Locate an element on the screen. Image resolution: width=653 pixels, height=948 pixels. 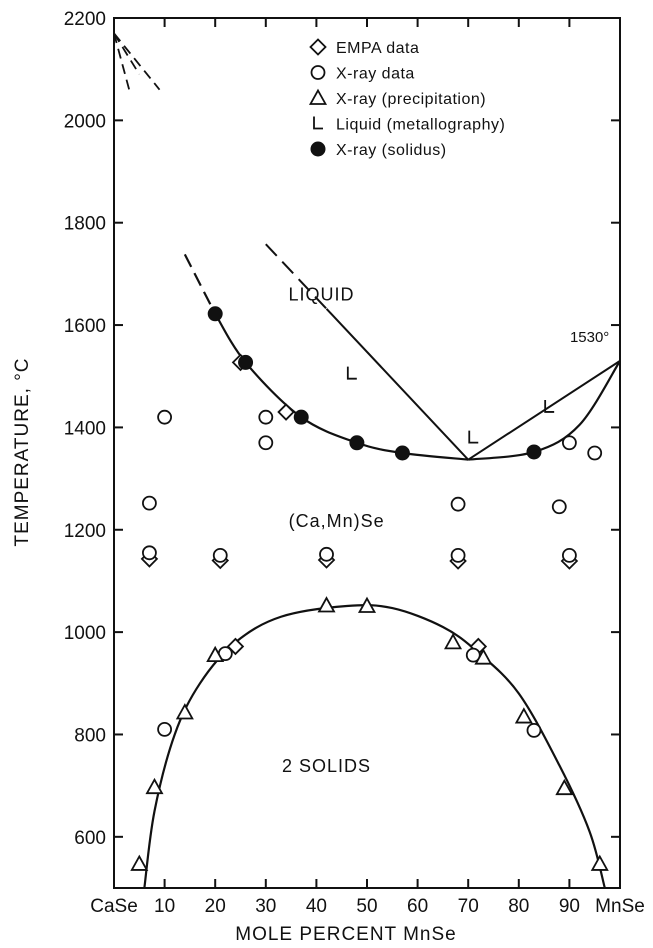
legend-marker-liquid-metallography is located at coordinates (318, 123).